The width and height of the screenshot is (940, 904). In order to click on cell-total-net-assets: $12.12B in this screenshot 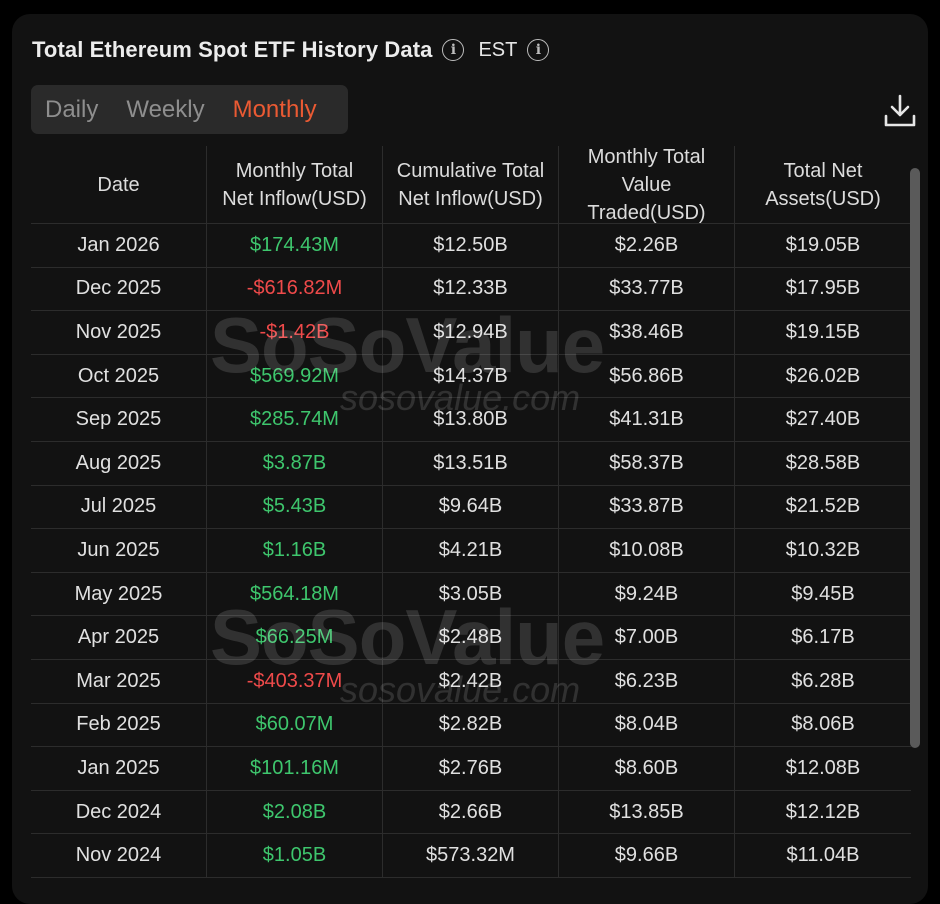, I will do `click(823, 811)`.